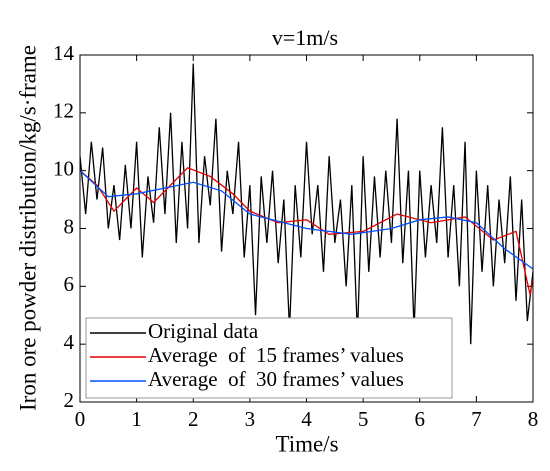 This screenshot has width=550, height=471. Describe the element at coordinates (27, 228) in the screenshot. I see `y-axis-label: Iron ore powder distribution/kg/s·frame` at that location.